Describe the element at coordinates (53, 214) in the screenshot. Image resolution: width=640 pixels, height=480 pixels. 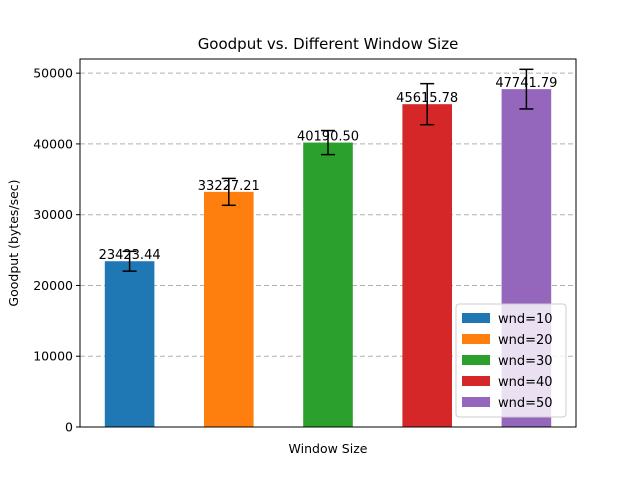
I see `y-tick-label: 30000` at that location.